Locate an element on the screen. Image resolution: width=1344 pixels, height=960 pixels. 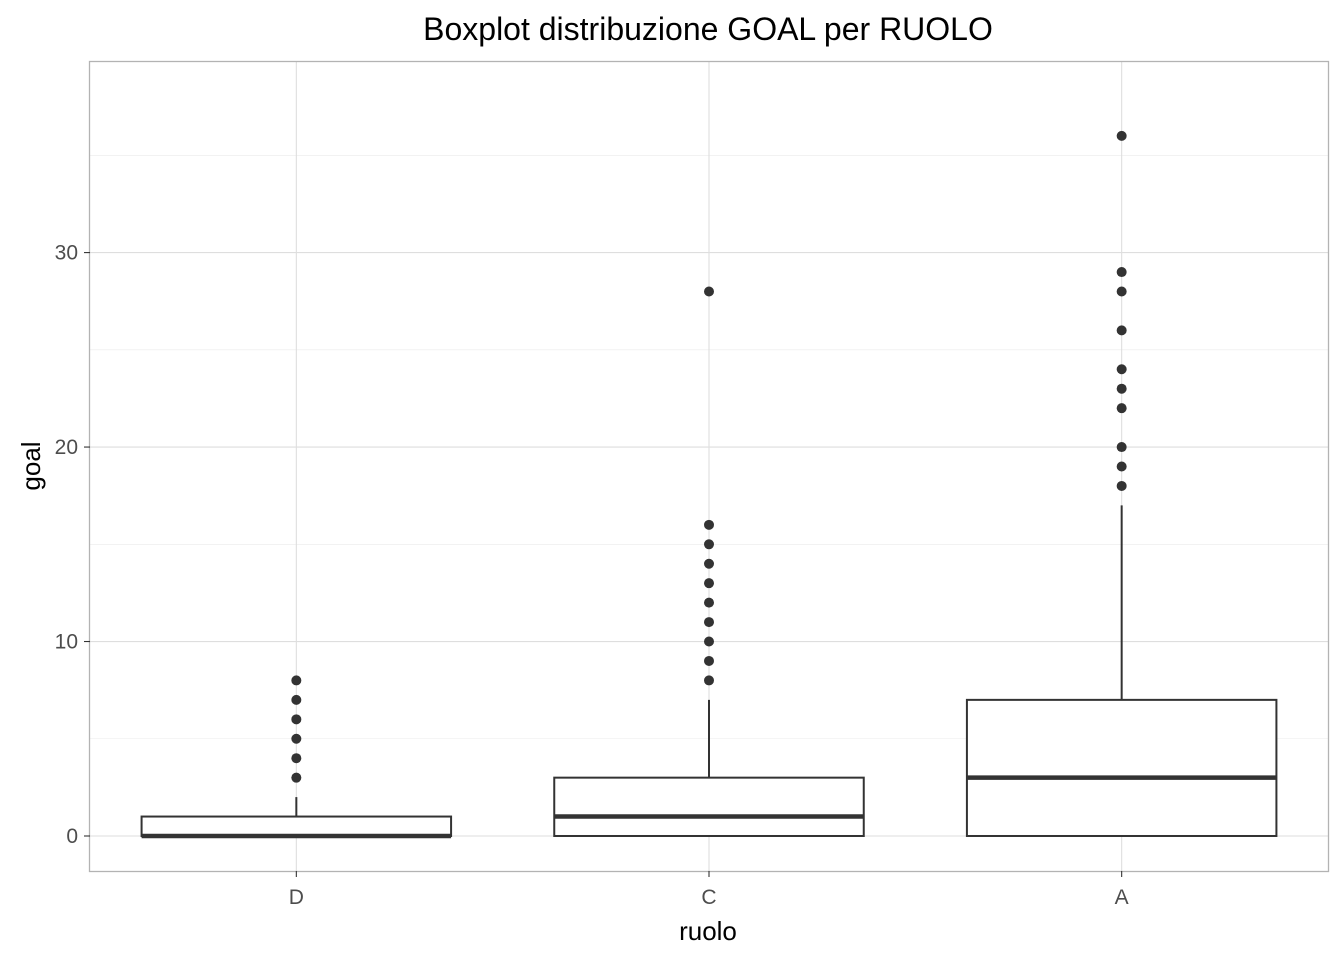
x-tick-label: A is located at coordinates (1122, 897).